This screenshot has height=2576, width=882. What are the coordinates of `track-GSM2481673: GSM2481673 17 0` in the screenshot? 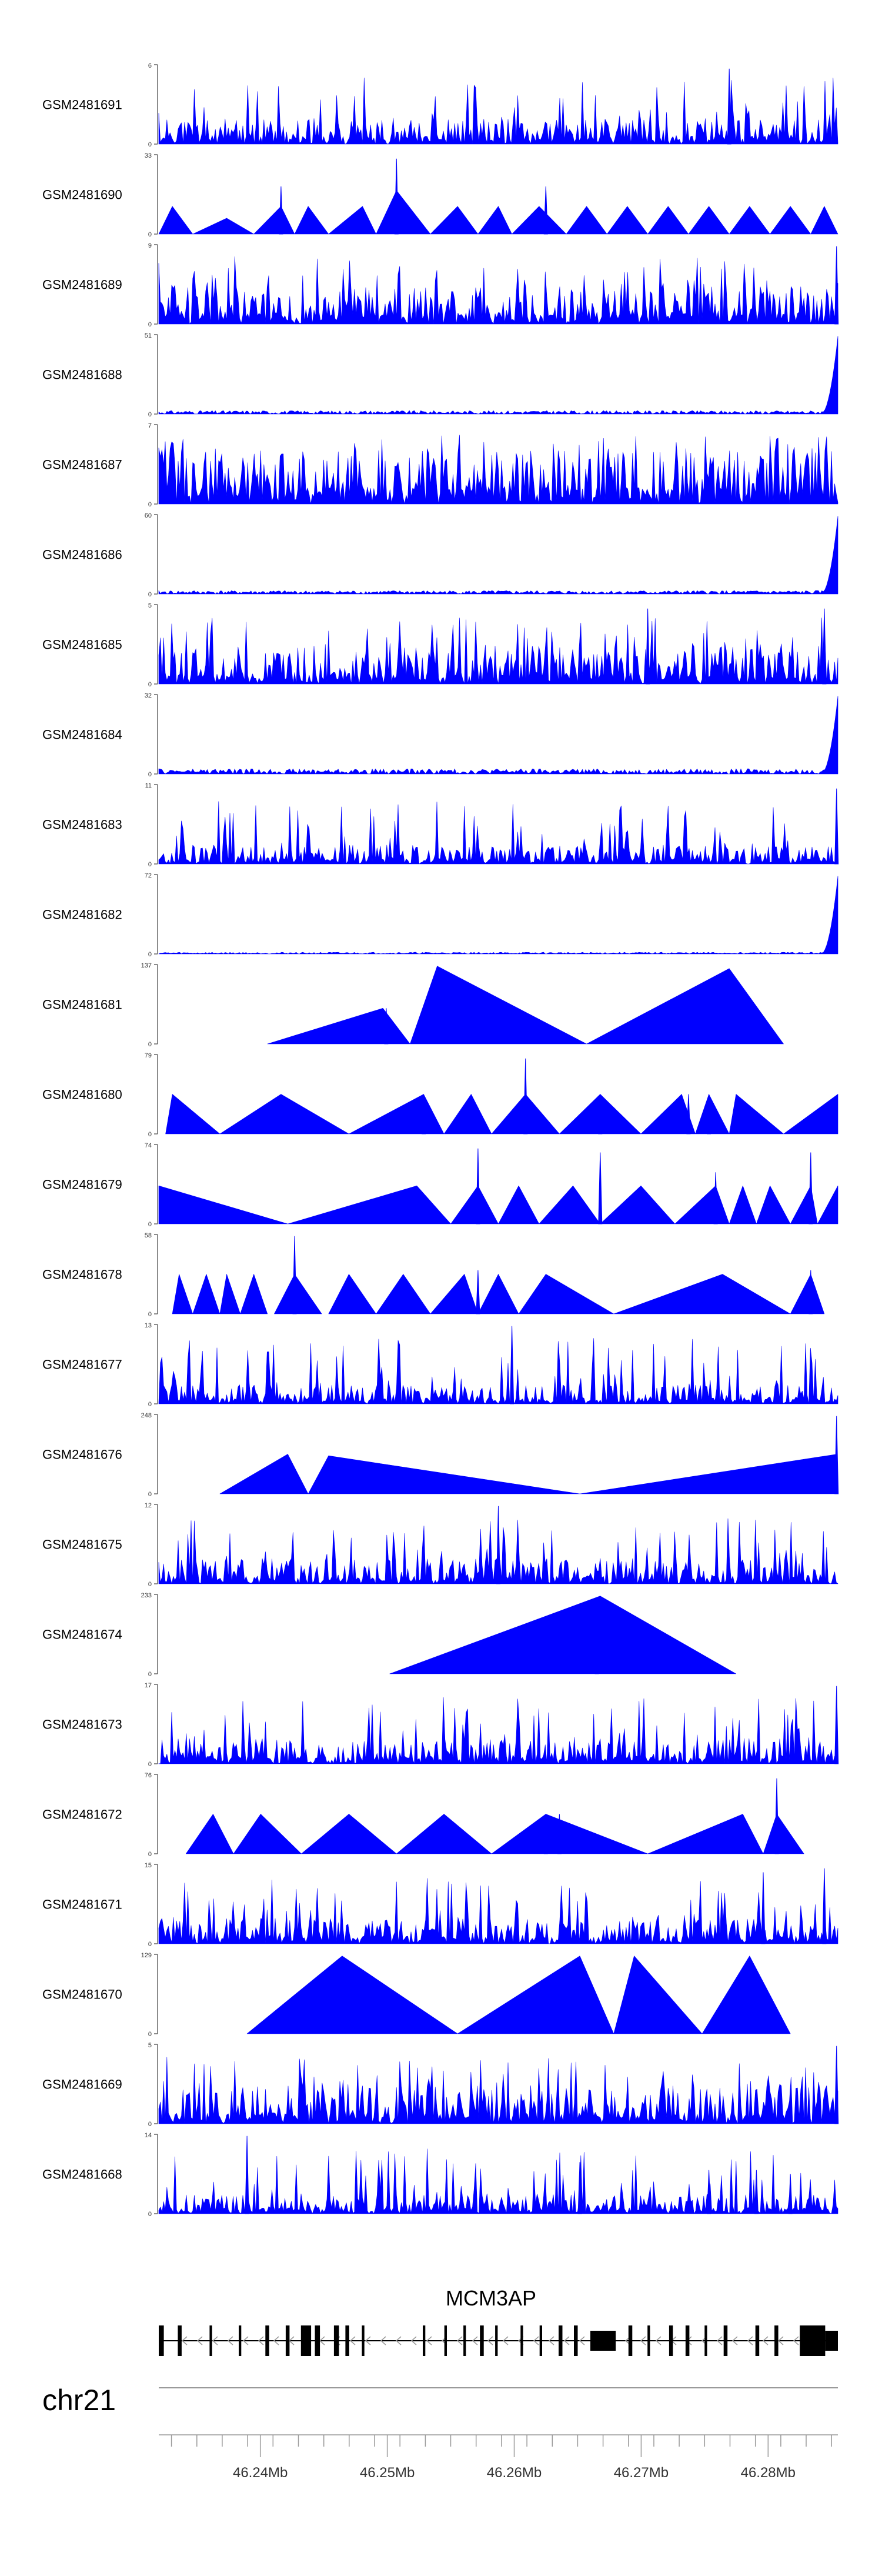 It's located at (440, 1725).